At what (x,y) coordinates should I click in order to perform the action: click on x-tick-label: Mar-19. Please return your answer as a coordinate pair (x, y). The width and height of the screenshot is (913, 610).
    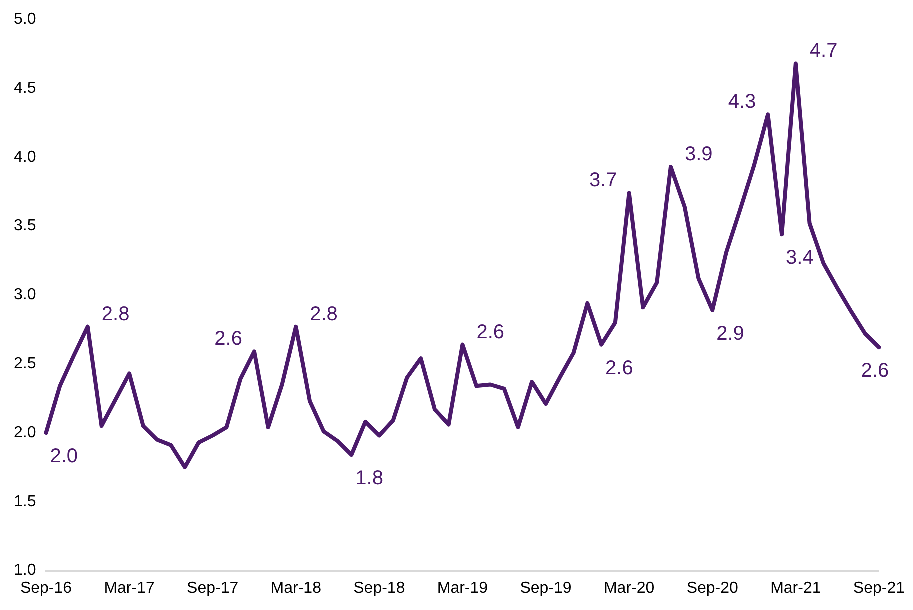
    Looking at the image, I should click on (462, 588).